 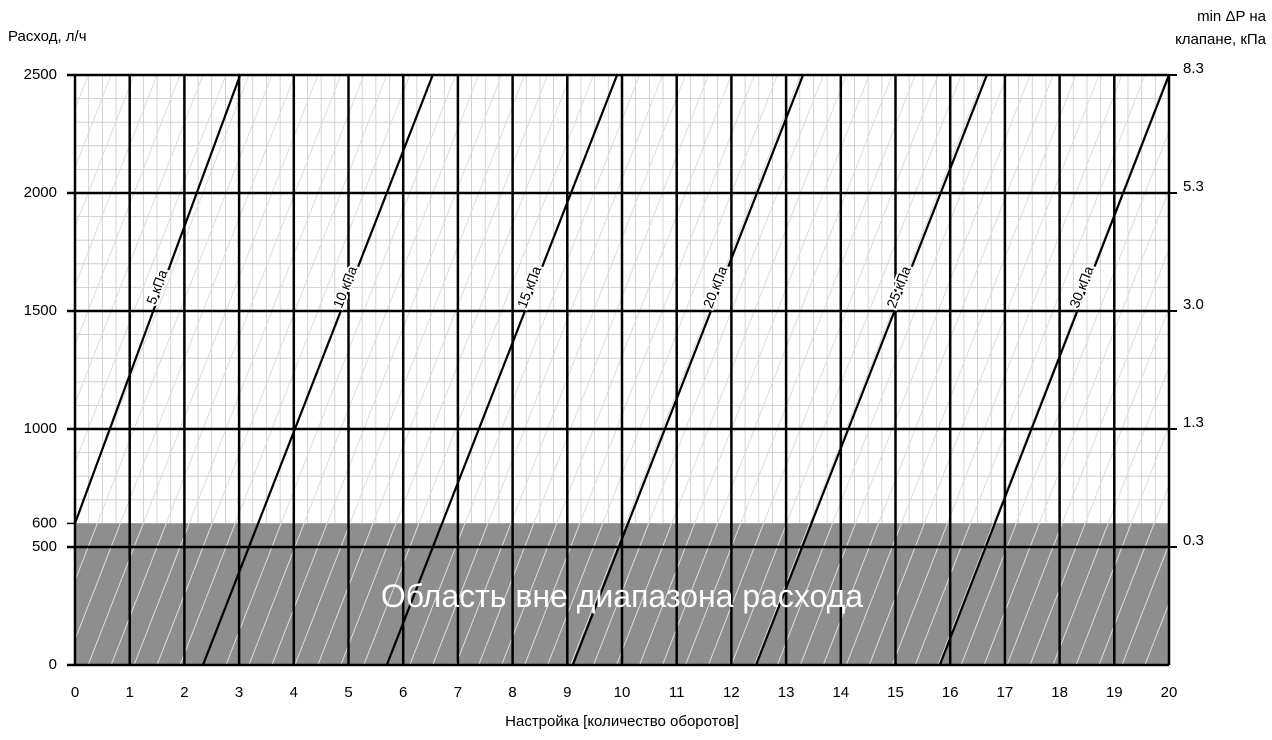 I want to click on x-tick-label: 20, so click(x=1169, y=692).